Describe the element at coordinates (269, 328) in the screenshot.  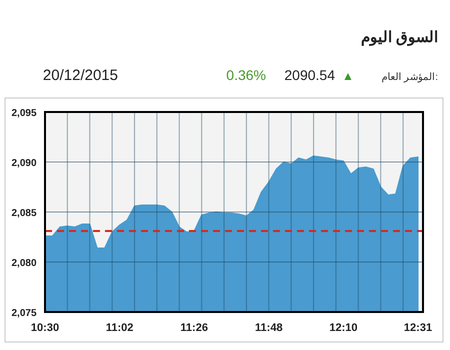
I see `x-tick-label: 11:48` at that location.